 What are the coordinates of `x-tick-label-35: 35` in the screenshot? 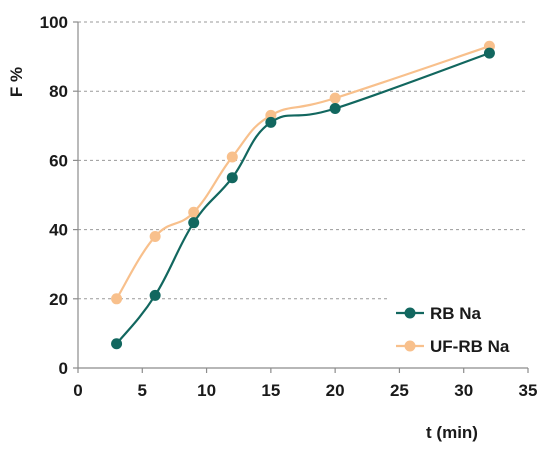 It's located at (528, 390).